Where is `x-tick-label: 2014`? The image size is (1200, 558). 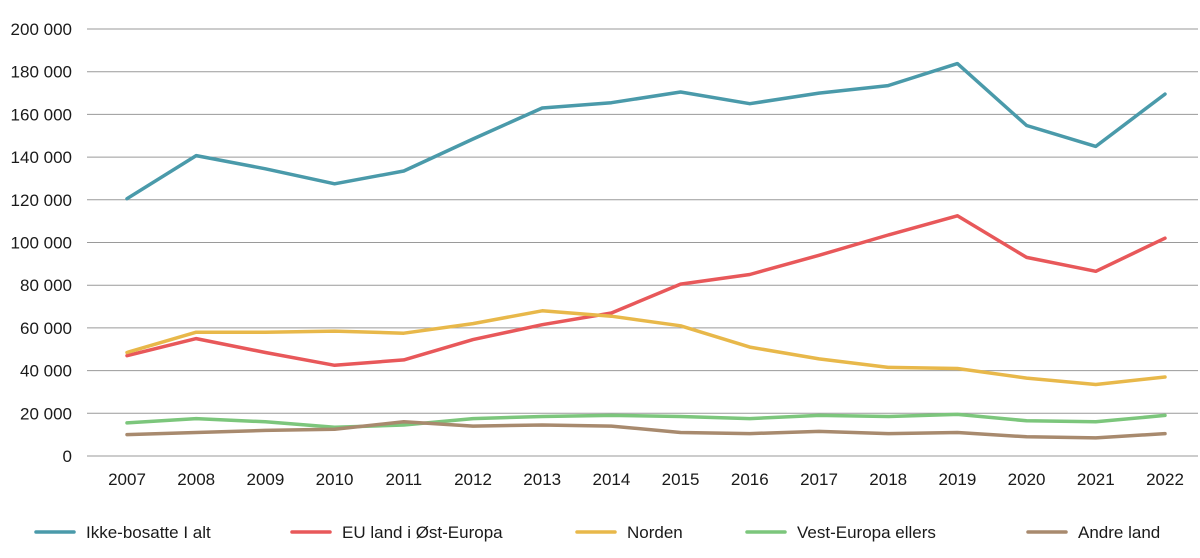 x-tick-label: 2014 is located at coordinates (611, 479).